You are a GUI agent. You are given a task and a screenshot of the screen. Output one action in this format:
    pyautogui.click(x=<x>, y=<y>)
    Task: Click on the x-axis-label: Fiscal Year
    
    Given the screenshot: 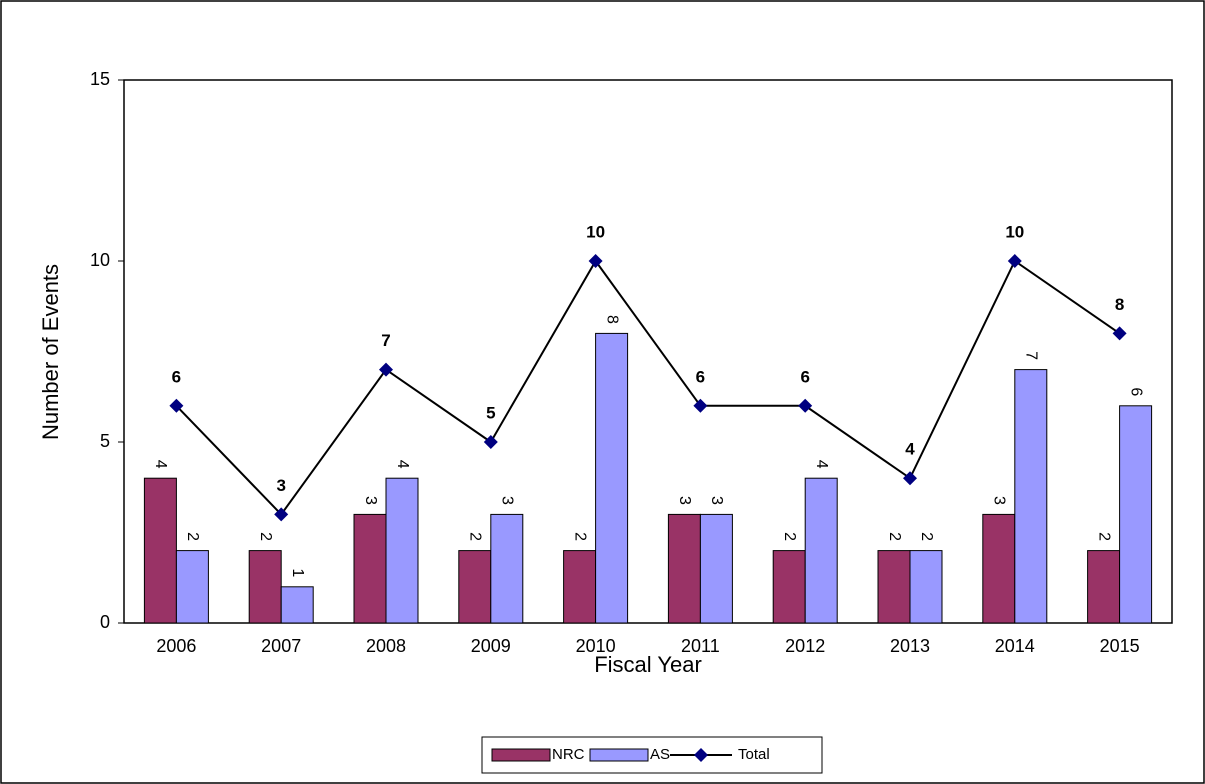 What is the action you would take?
    pyautogui.click(x=648, y=664)
    